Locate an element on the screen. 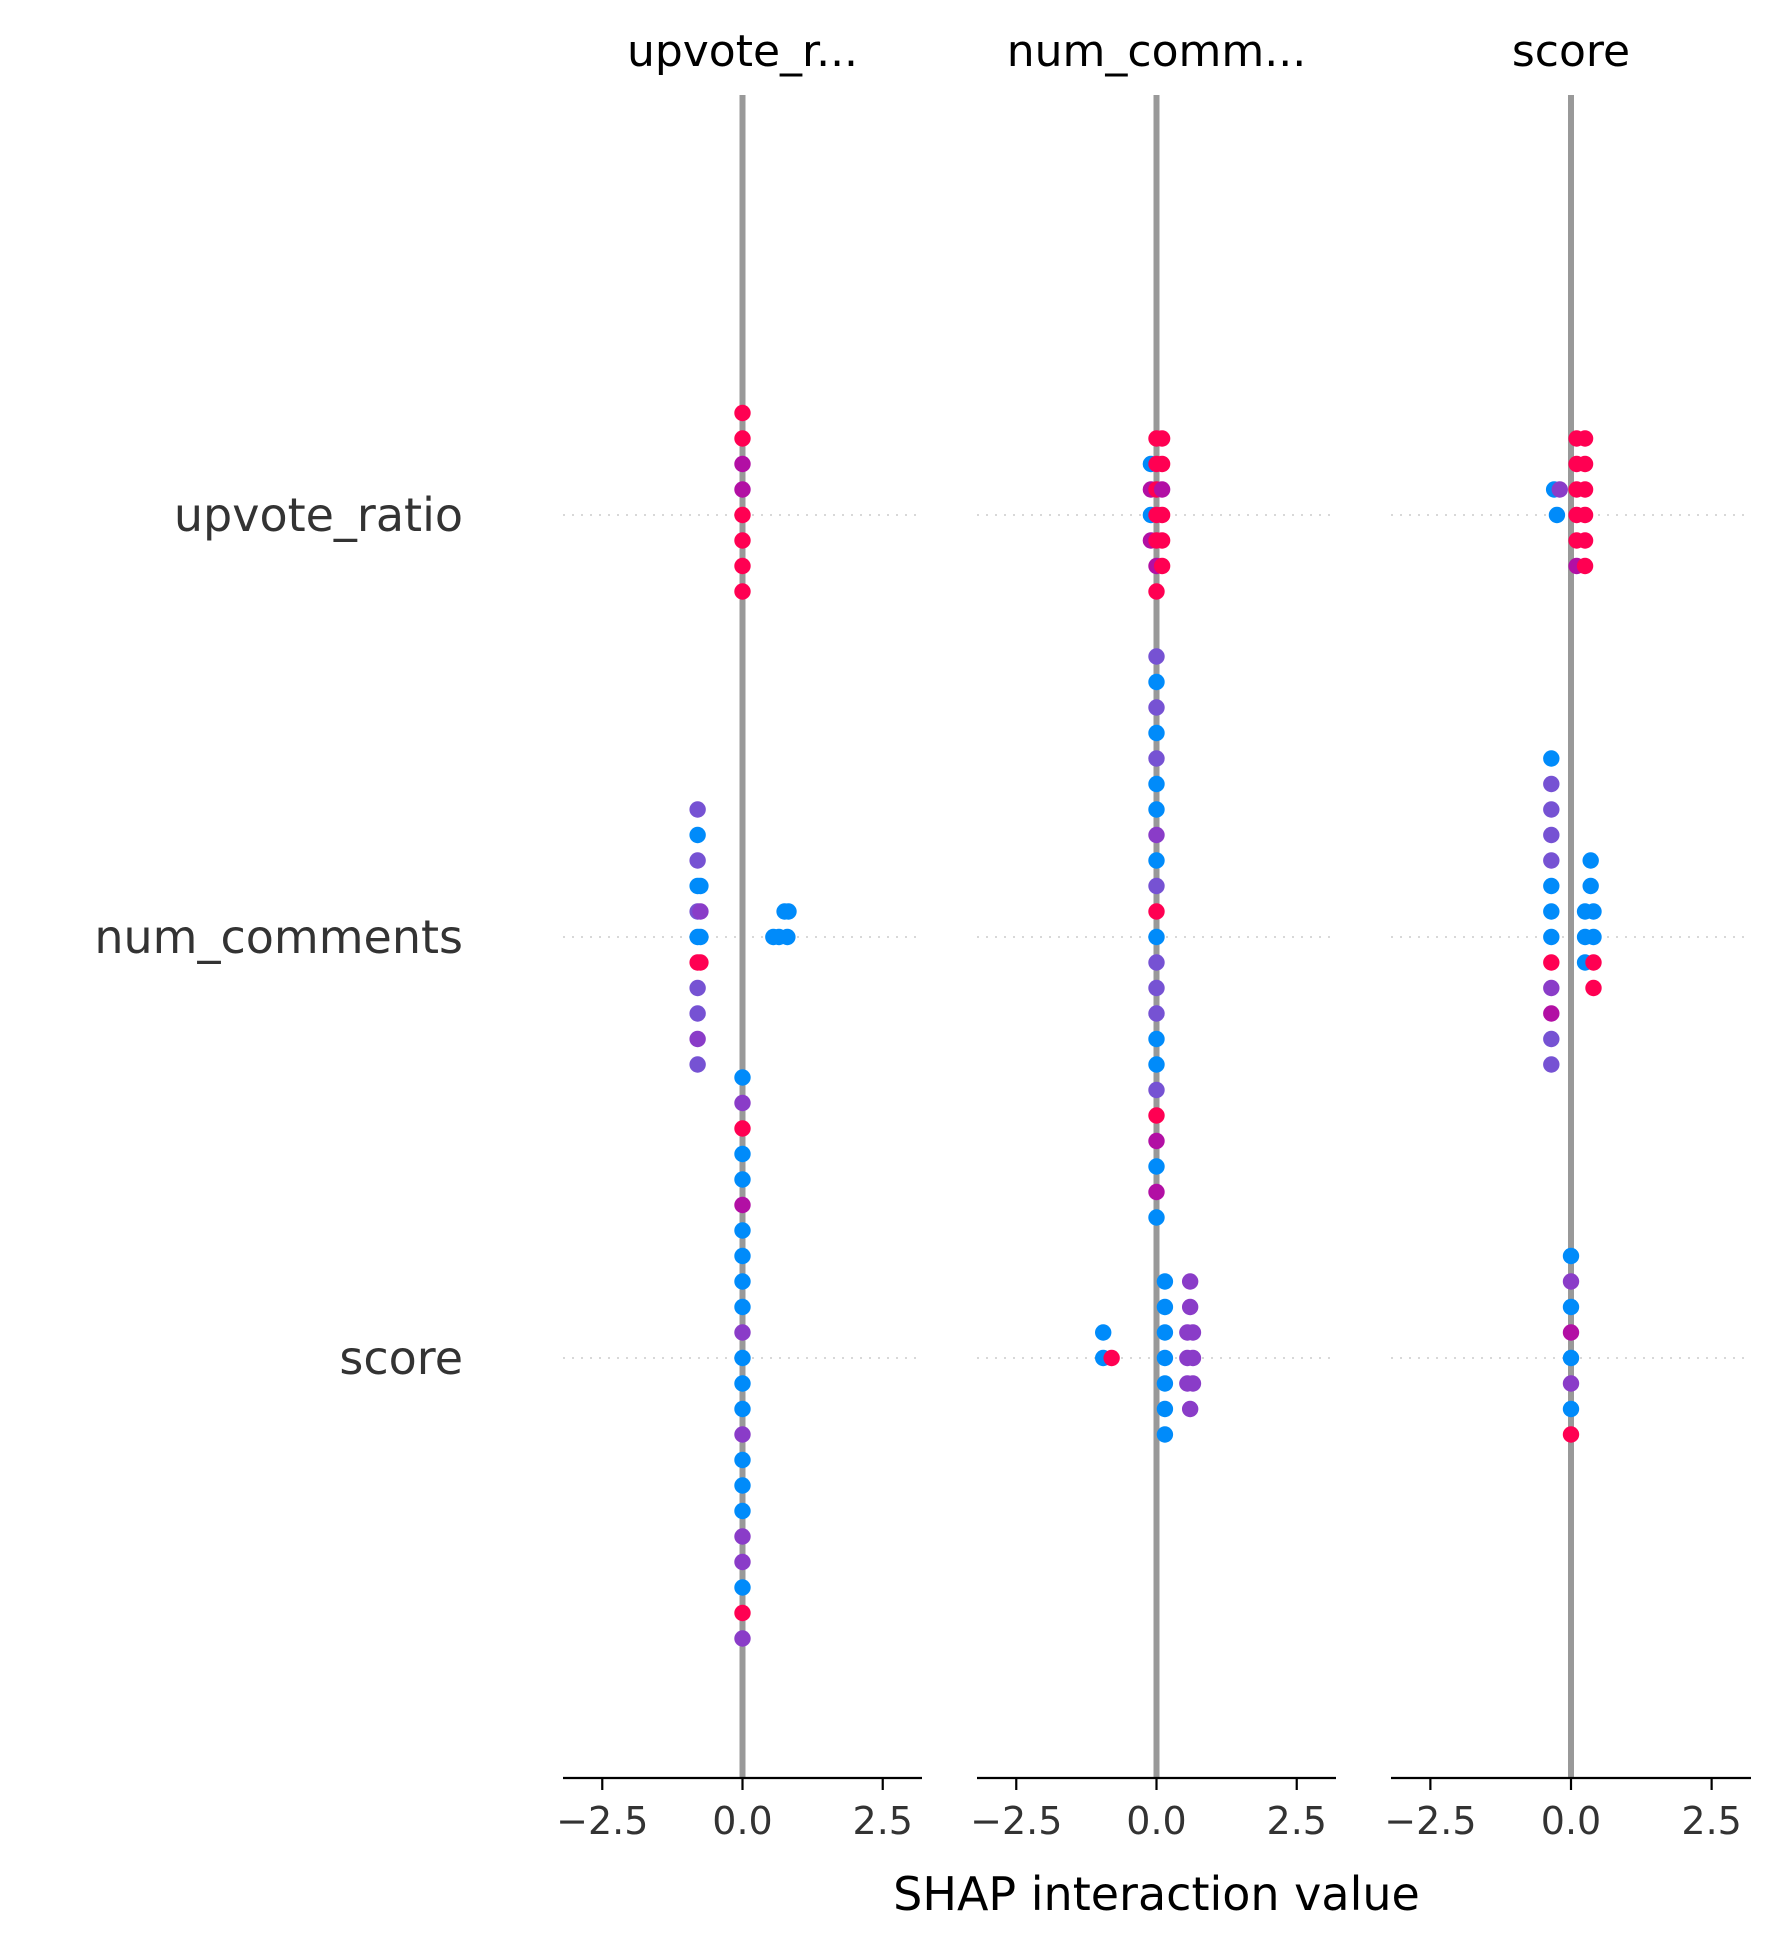 The image size is (1771, 1944). panel-title: score is located at coordinates (1571, 51).